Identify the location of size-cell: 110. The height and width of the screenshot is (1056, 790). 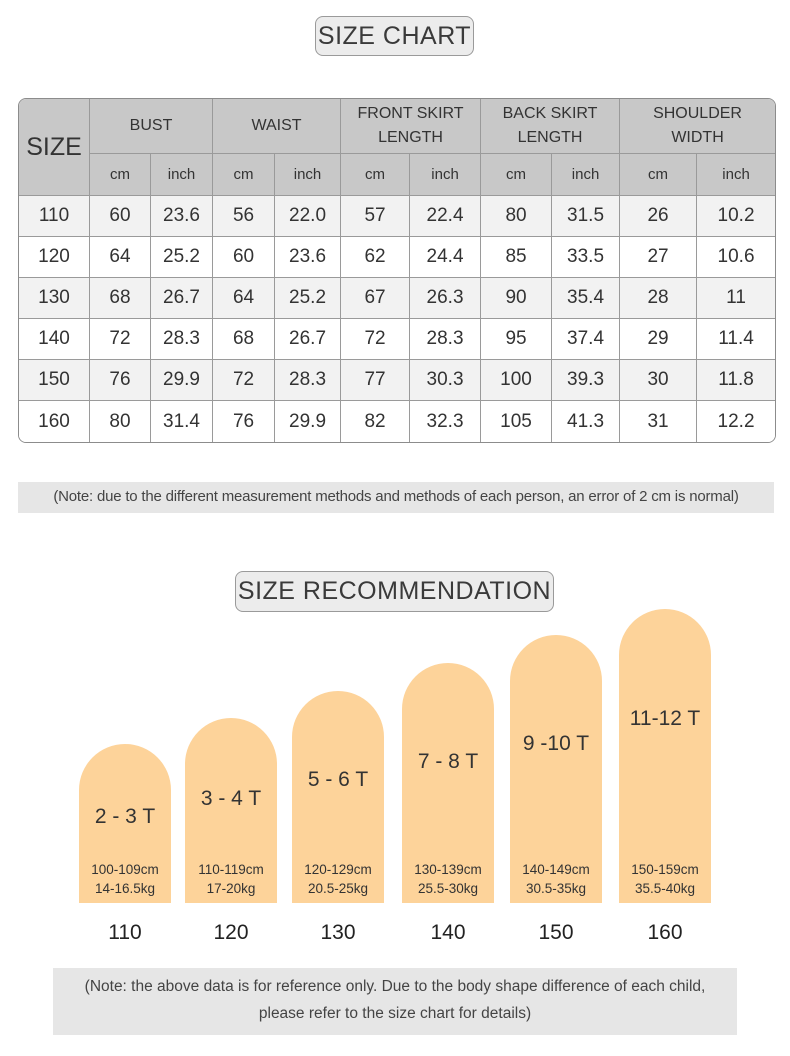
(54, 216).